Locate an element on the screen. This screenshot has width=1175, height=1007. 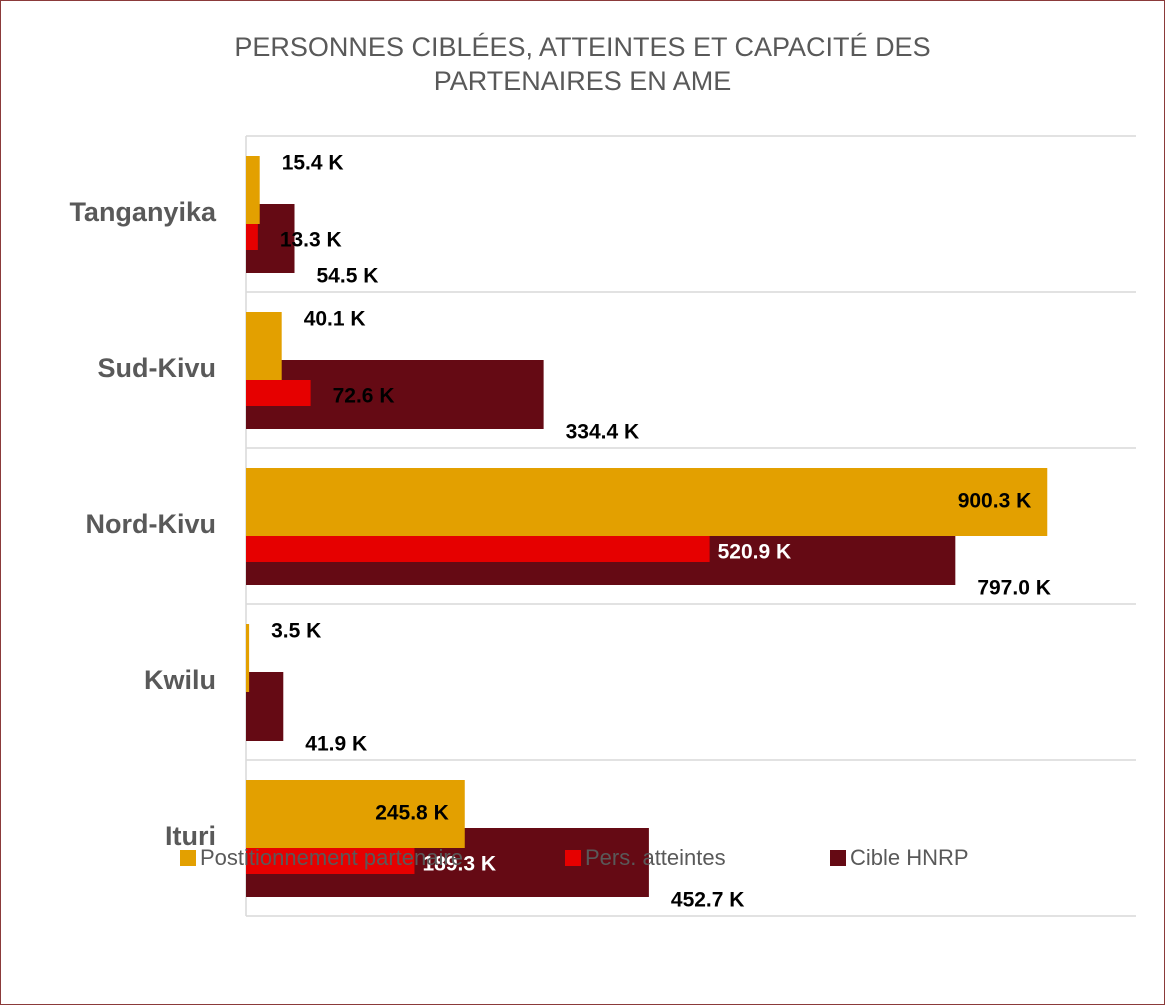
y-tick-label: Kwilu is located at coordinates (180, 680).